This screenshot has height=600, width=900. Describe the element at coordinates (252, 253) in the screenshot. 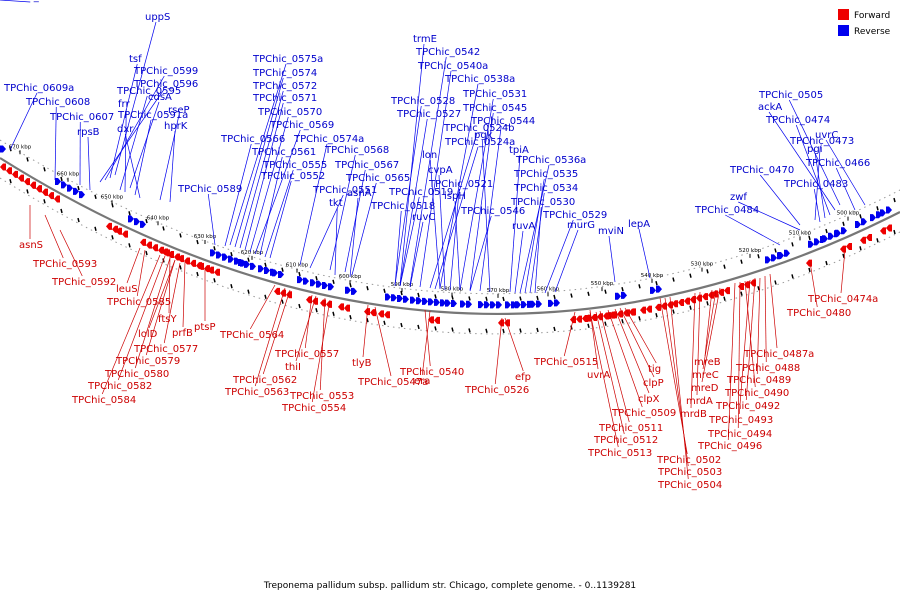

I see `kbp-tick-label: 620 kbp` at that location.